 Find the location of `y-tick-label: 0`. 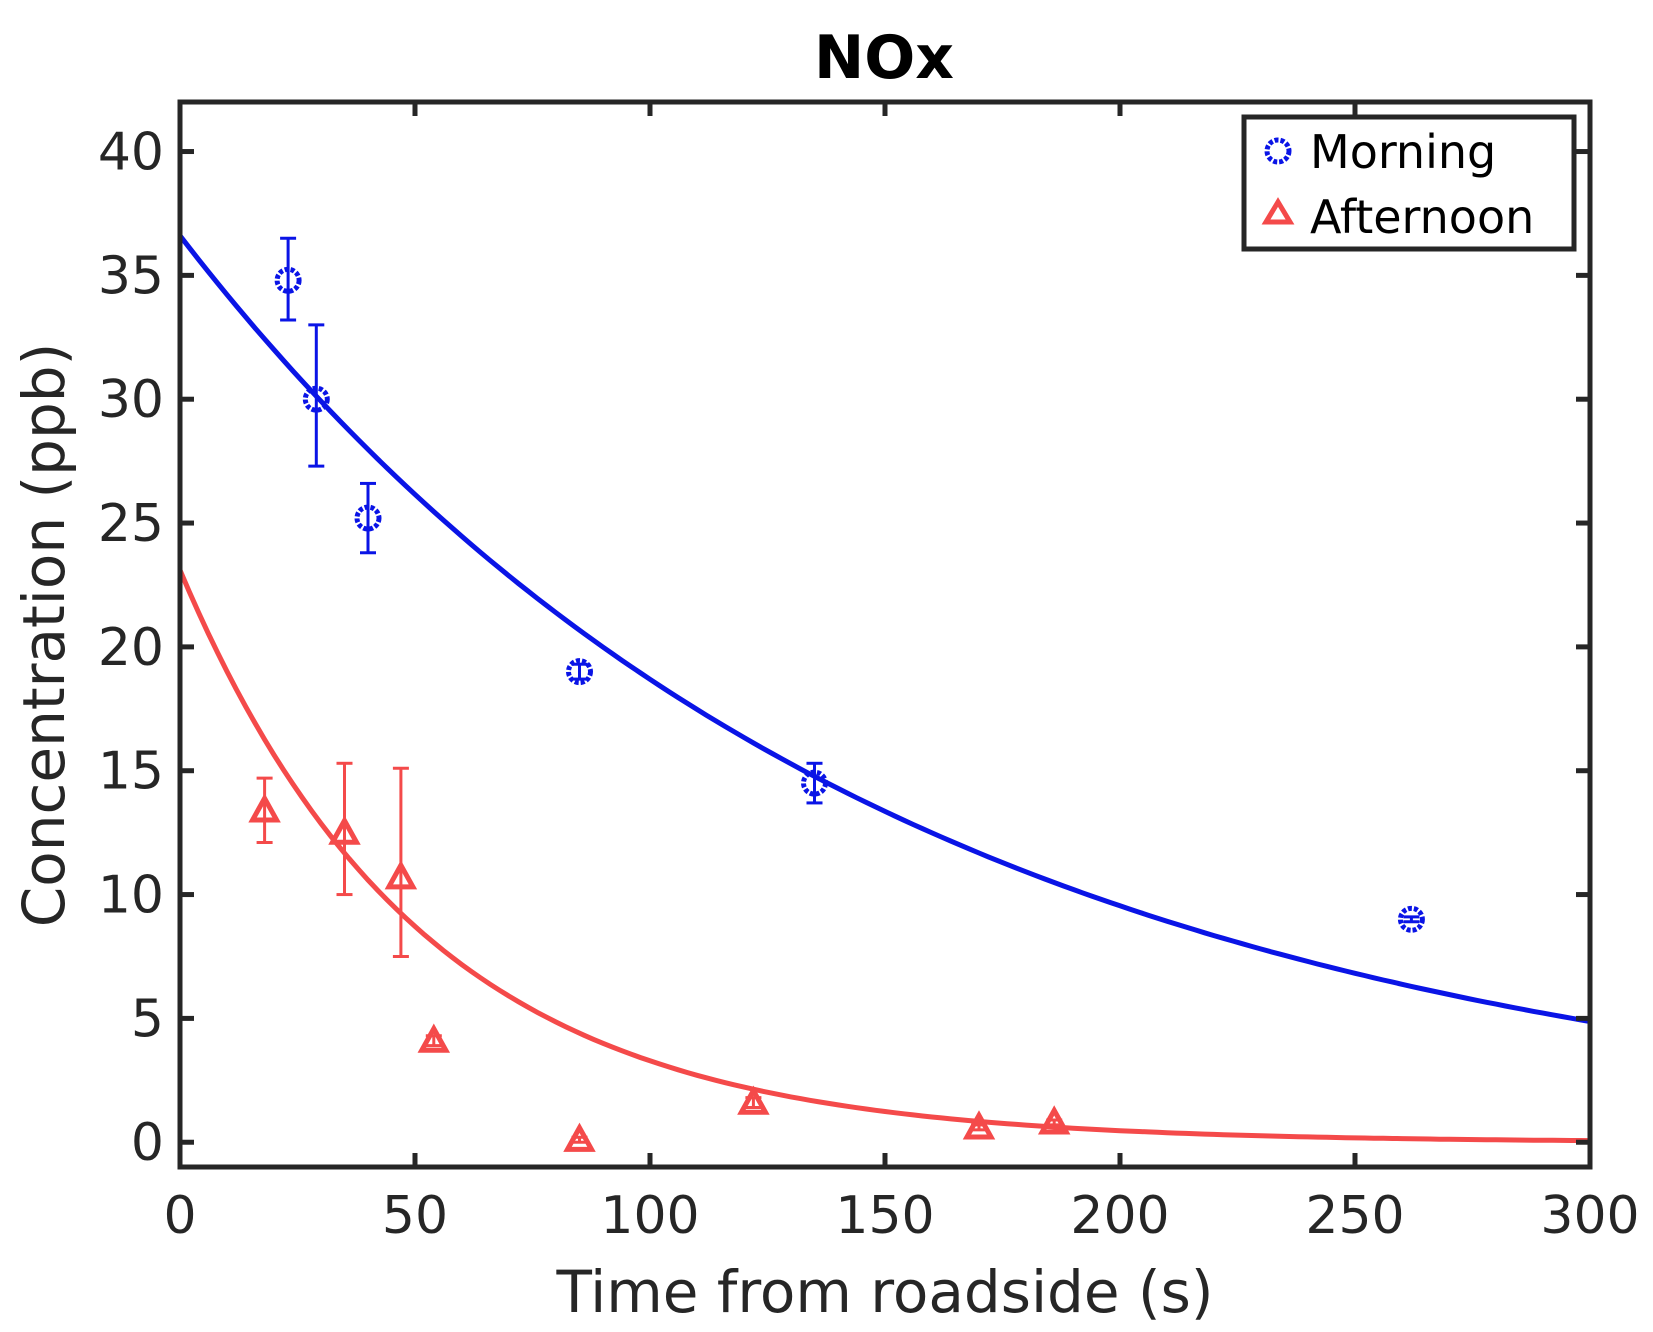

y-tick-label: 0 is located at coordinates (147, 1143).